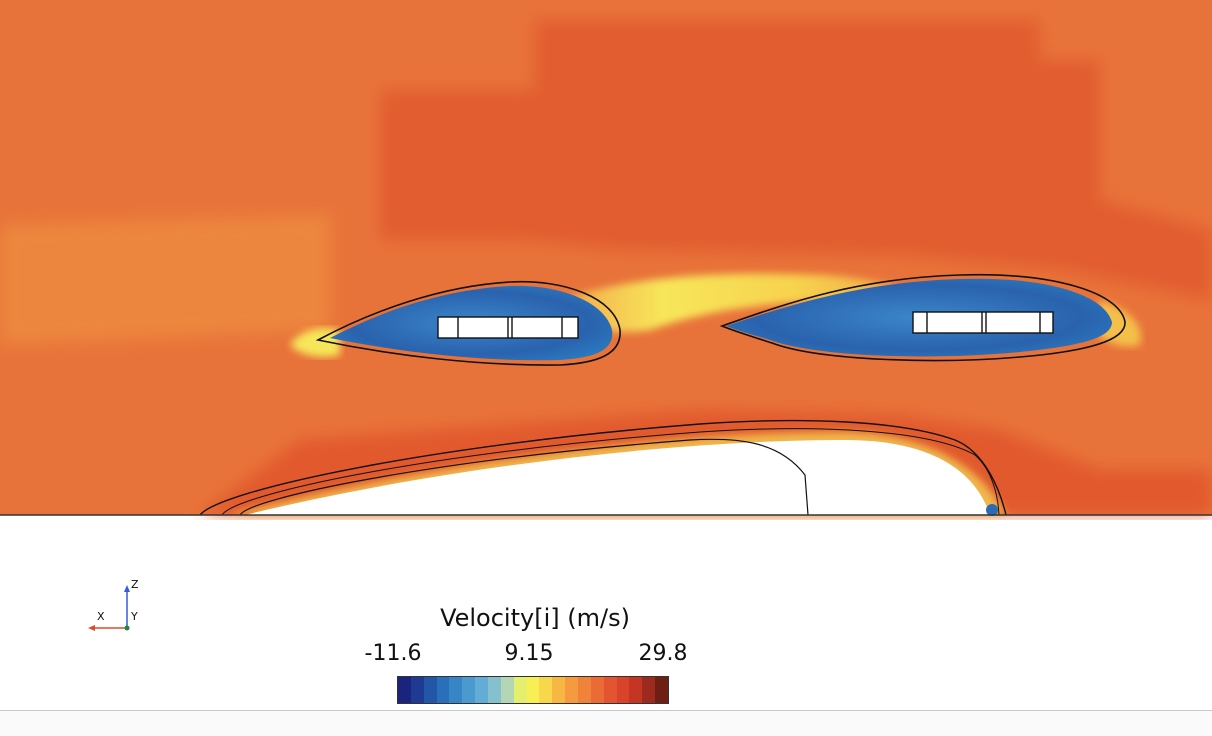 The image size is (1212, 736). What do you see at coordinates (983, 322) in the screenshot?
I see `right-foil-probe` at bounding box center [983, 322].